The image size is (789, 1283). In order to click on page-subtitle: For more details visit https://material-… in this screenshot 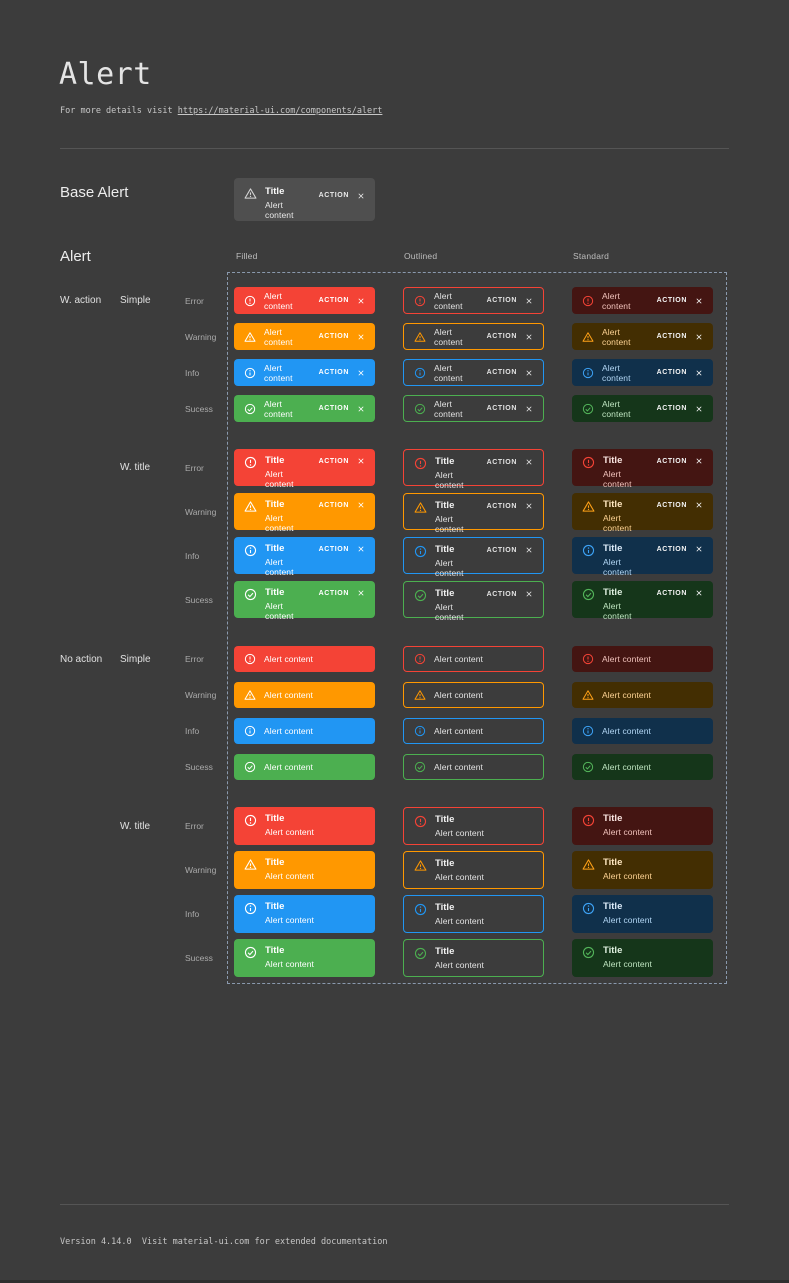, I will do `click(221, 111)`.